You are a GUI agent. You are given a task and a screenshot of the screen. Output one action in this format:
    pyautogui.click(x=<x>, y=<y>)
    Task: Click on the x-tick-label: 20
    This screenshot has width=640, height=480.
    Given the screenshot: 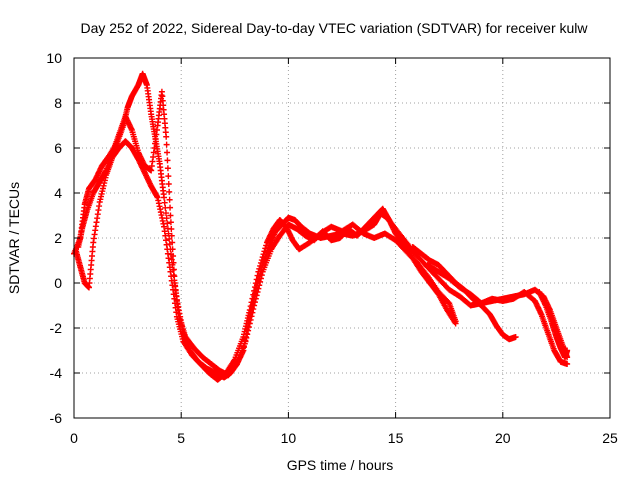 What is the action you would take?
    pyautogui.click(x=503, y=438)
    